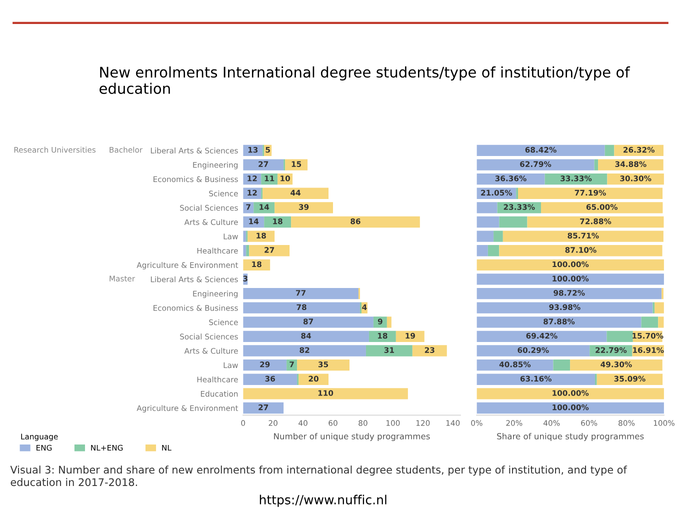 The image size is (681, 510). What do you see at coordinates (352, 437) in the screenshot?
I see `x-axis-title: Number of unique study programmes` at bounding box center [352, 437].